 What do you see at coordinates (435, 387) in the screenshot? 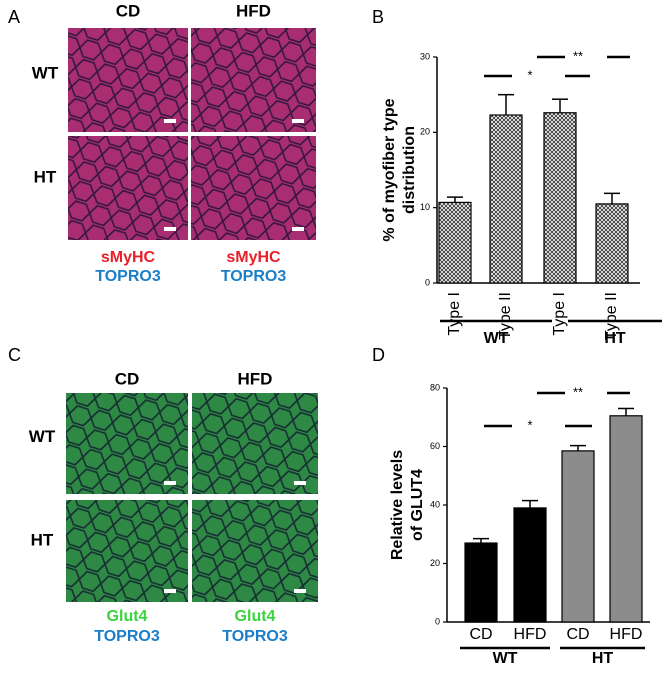
I see `y-tick-label: 80` at bounding box center [435, 387].